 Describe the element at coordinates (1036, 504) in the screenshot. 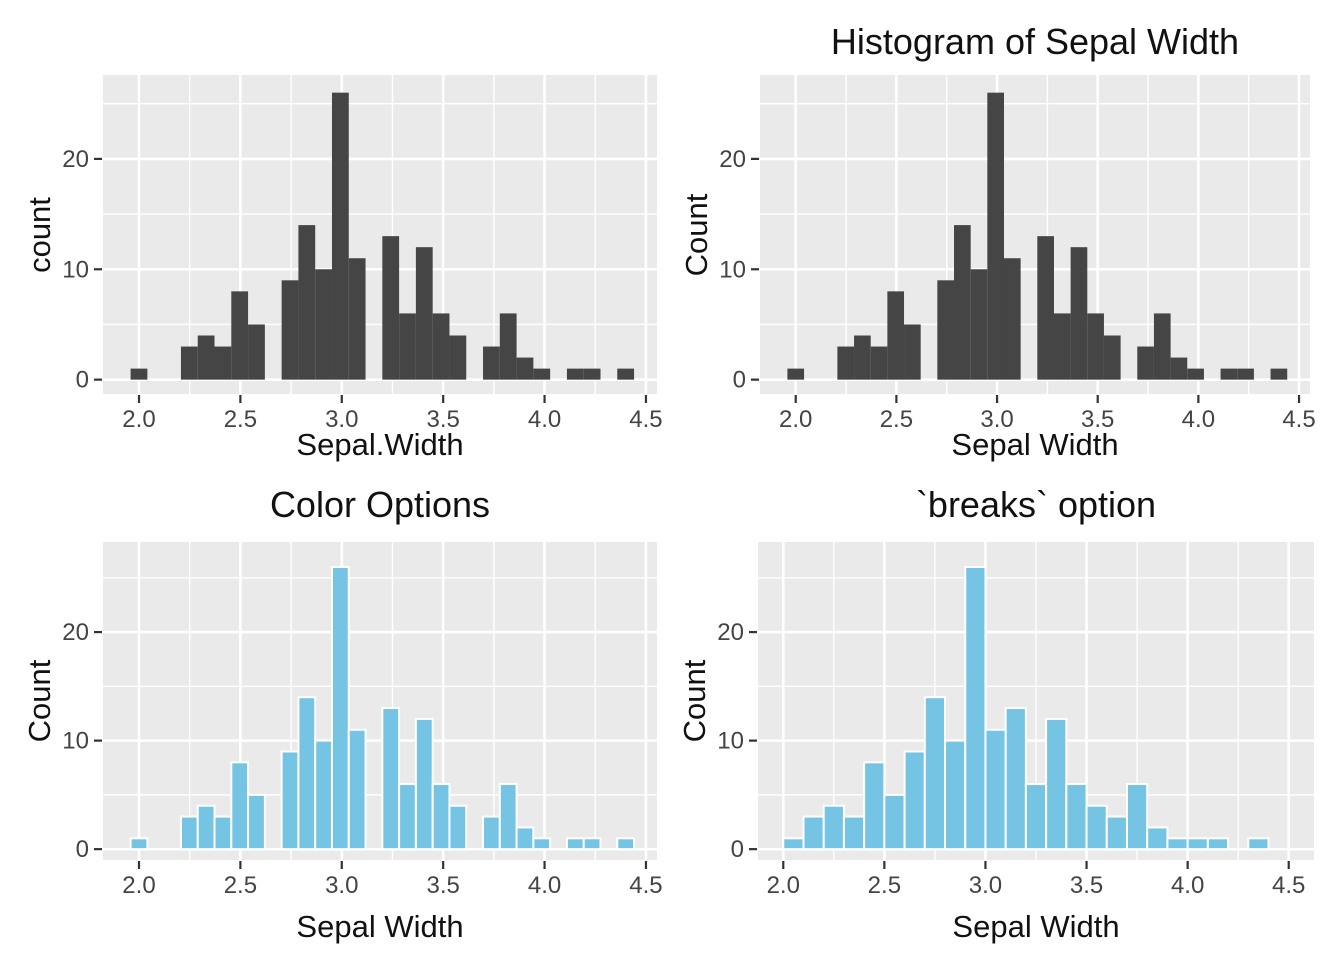

I see `plot-title: `breaks` option` at that location.